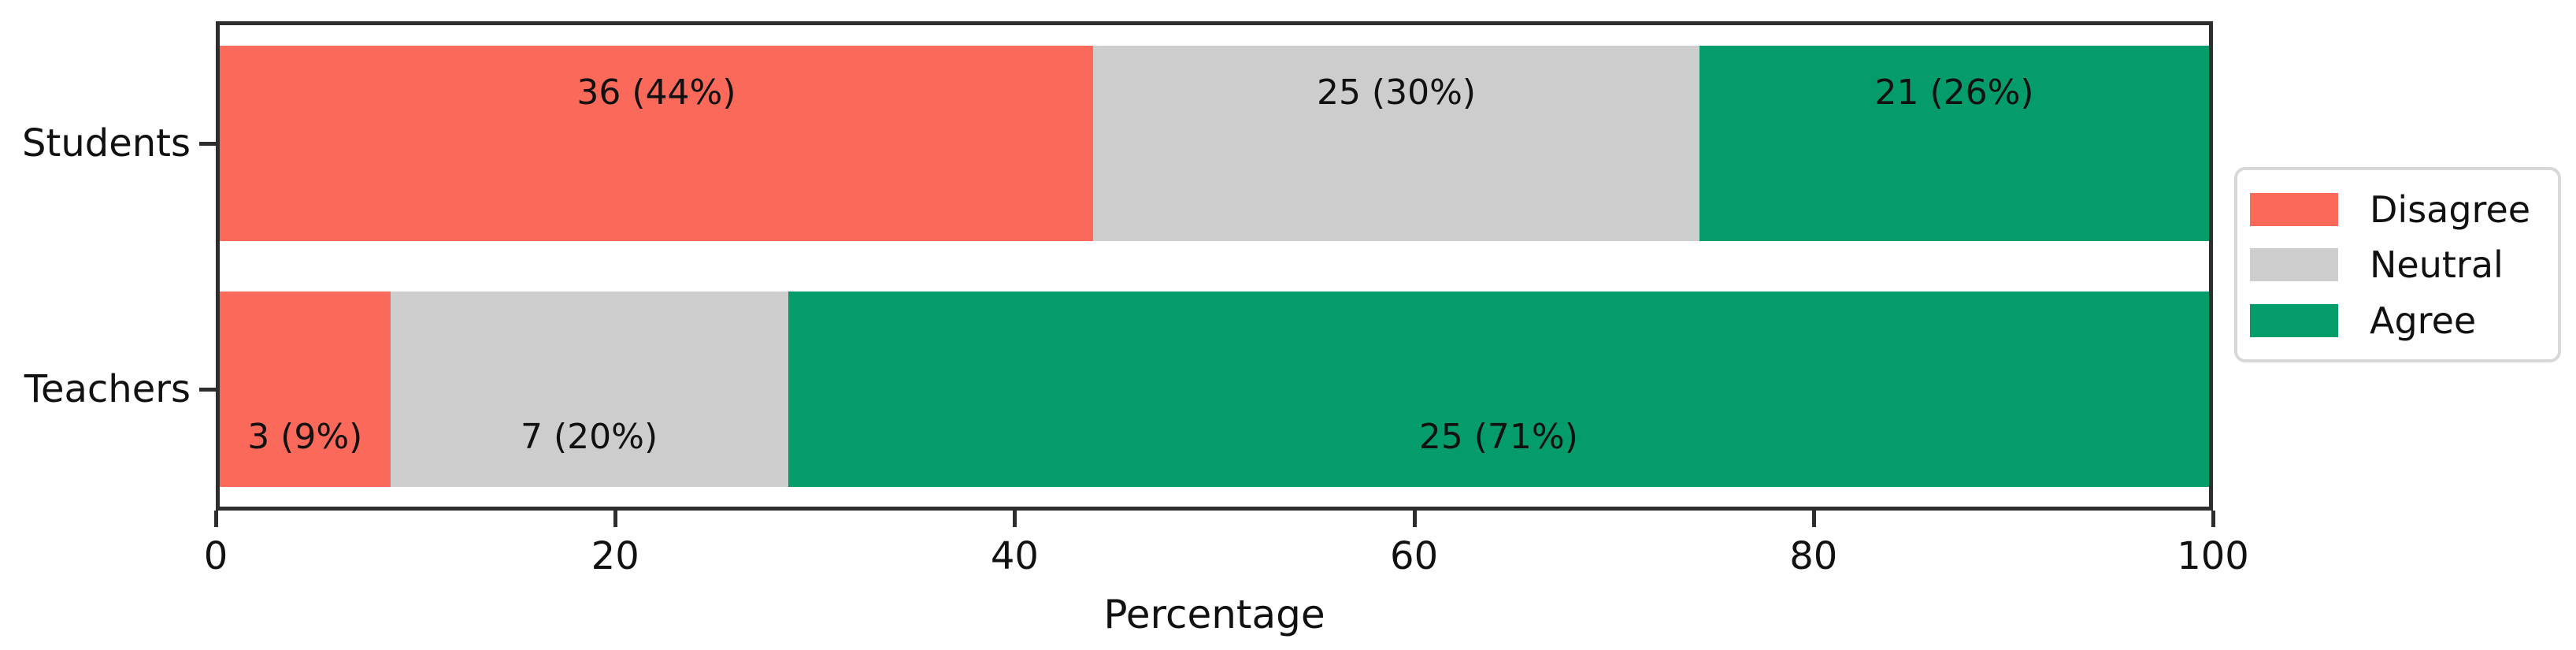  I want to click on legend-entry-neutral: Neutral, so click(2404, 264).